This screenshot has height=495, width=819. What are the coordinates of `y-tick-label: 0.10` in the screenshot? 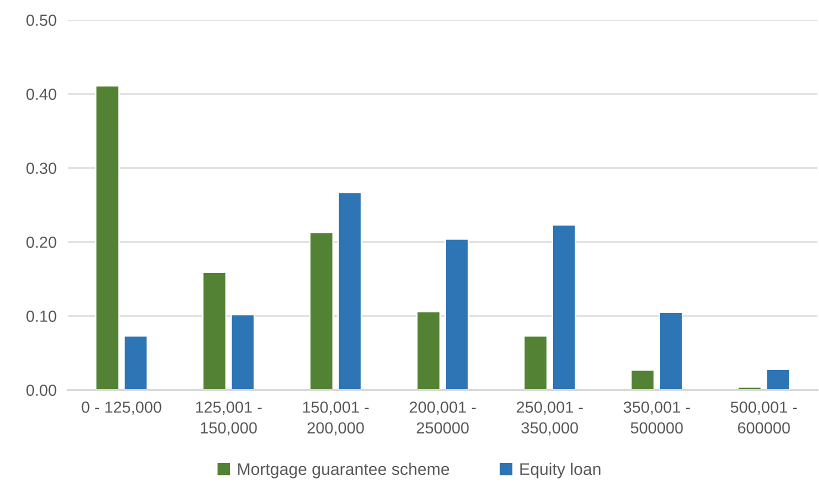 It's located at (41, 316).